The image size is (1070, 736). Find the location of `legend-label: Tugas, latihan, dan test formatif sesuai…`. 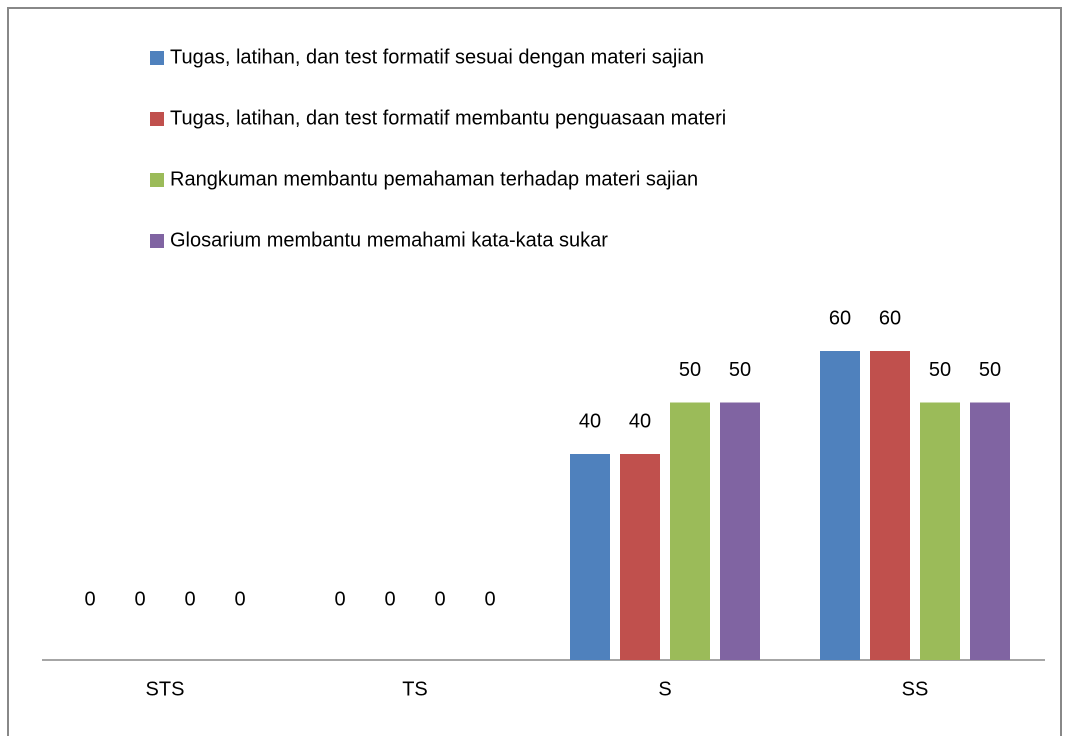

legend-label: Tugas, latihan, dan test formatif sesuai… is located at coordinates (437, 57).